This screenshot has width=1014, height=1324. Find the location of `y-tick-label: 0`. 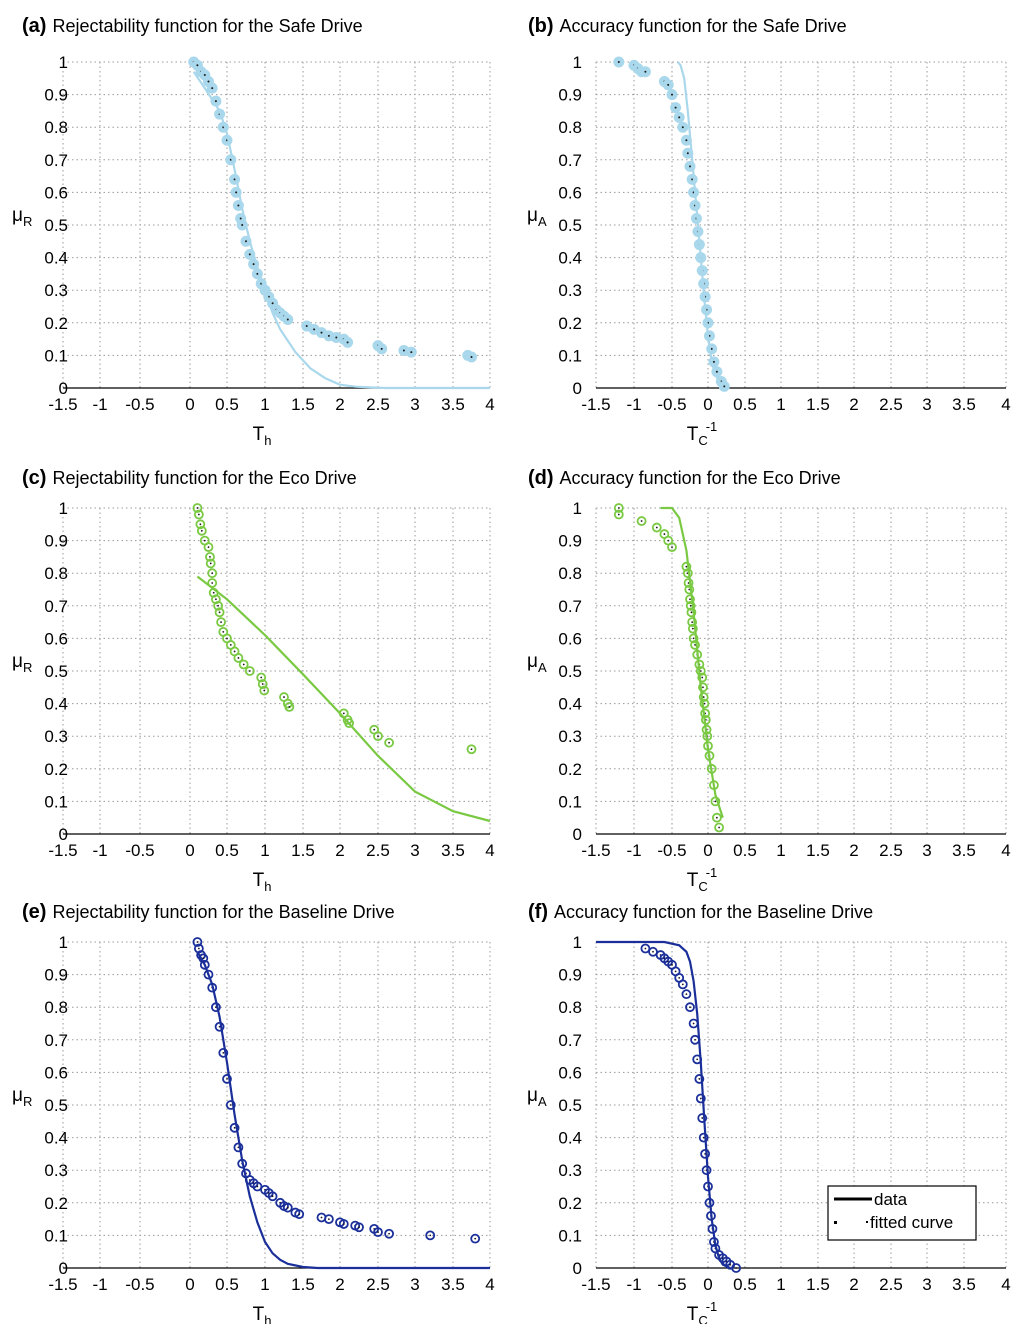

y-tick-label: 0 is located at coordinates (63, 1268).